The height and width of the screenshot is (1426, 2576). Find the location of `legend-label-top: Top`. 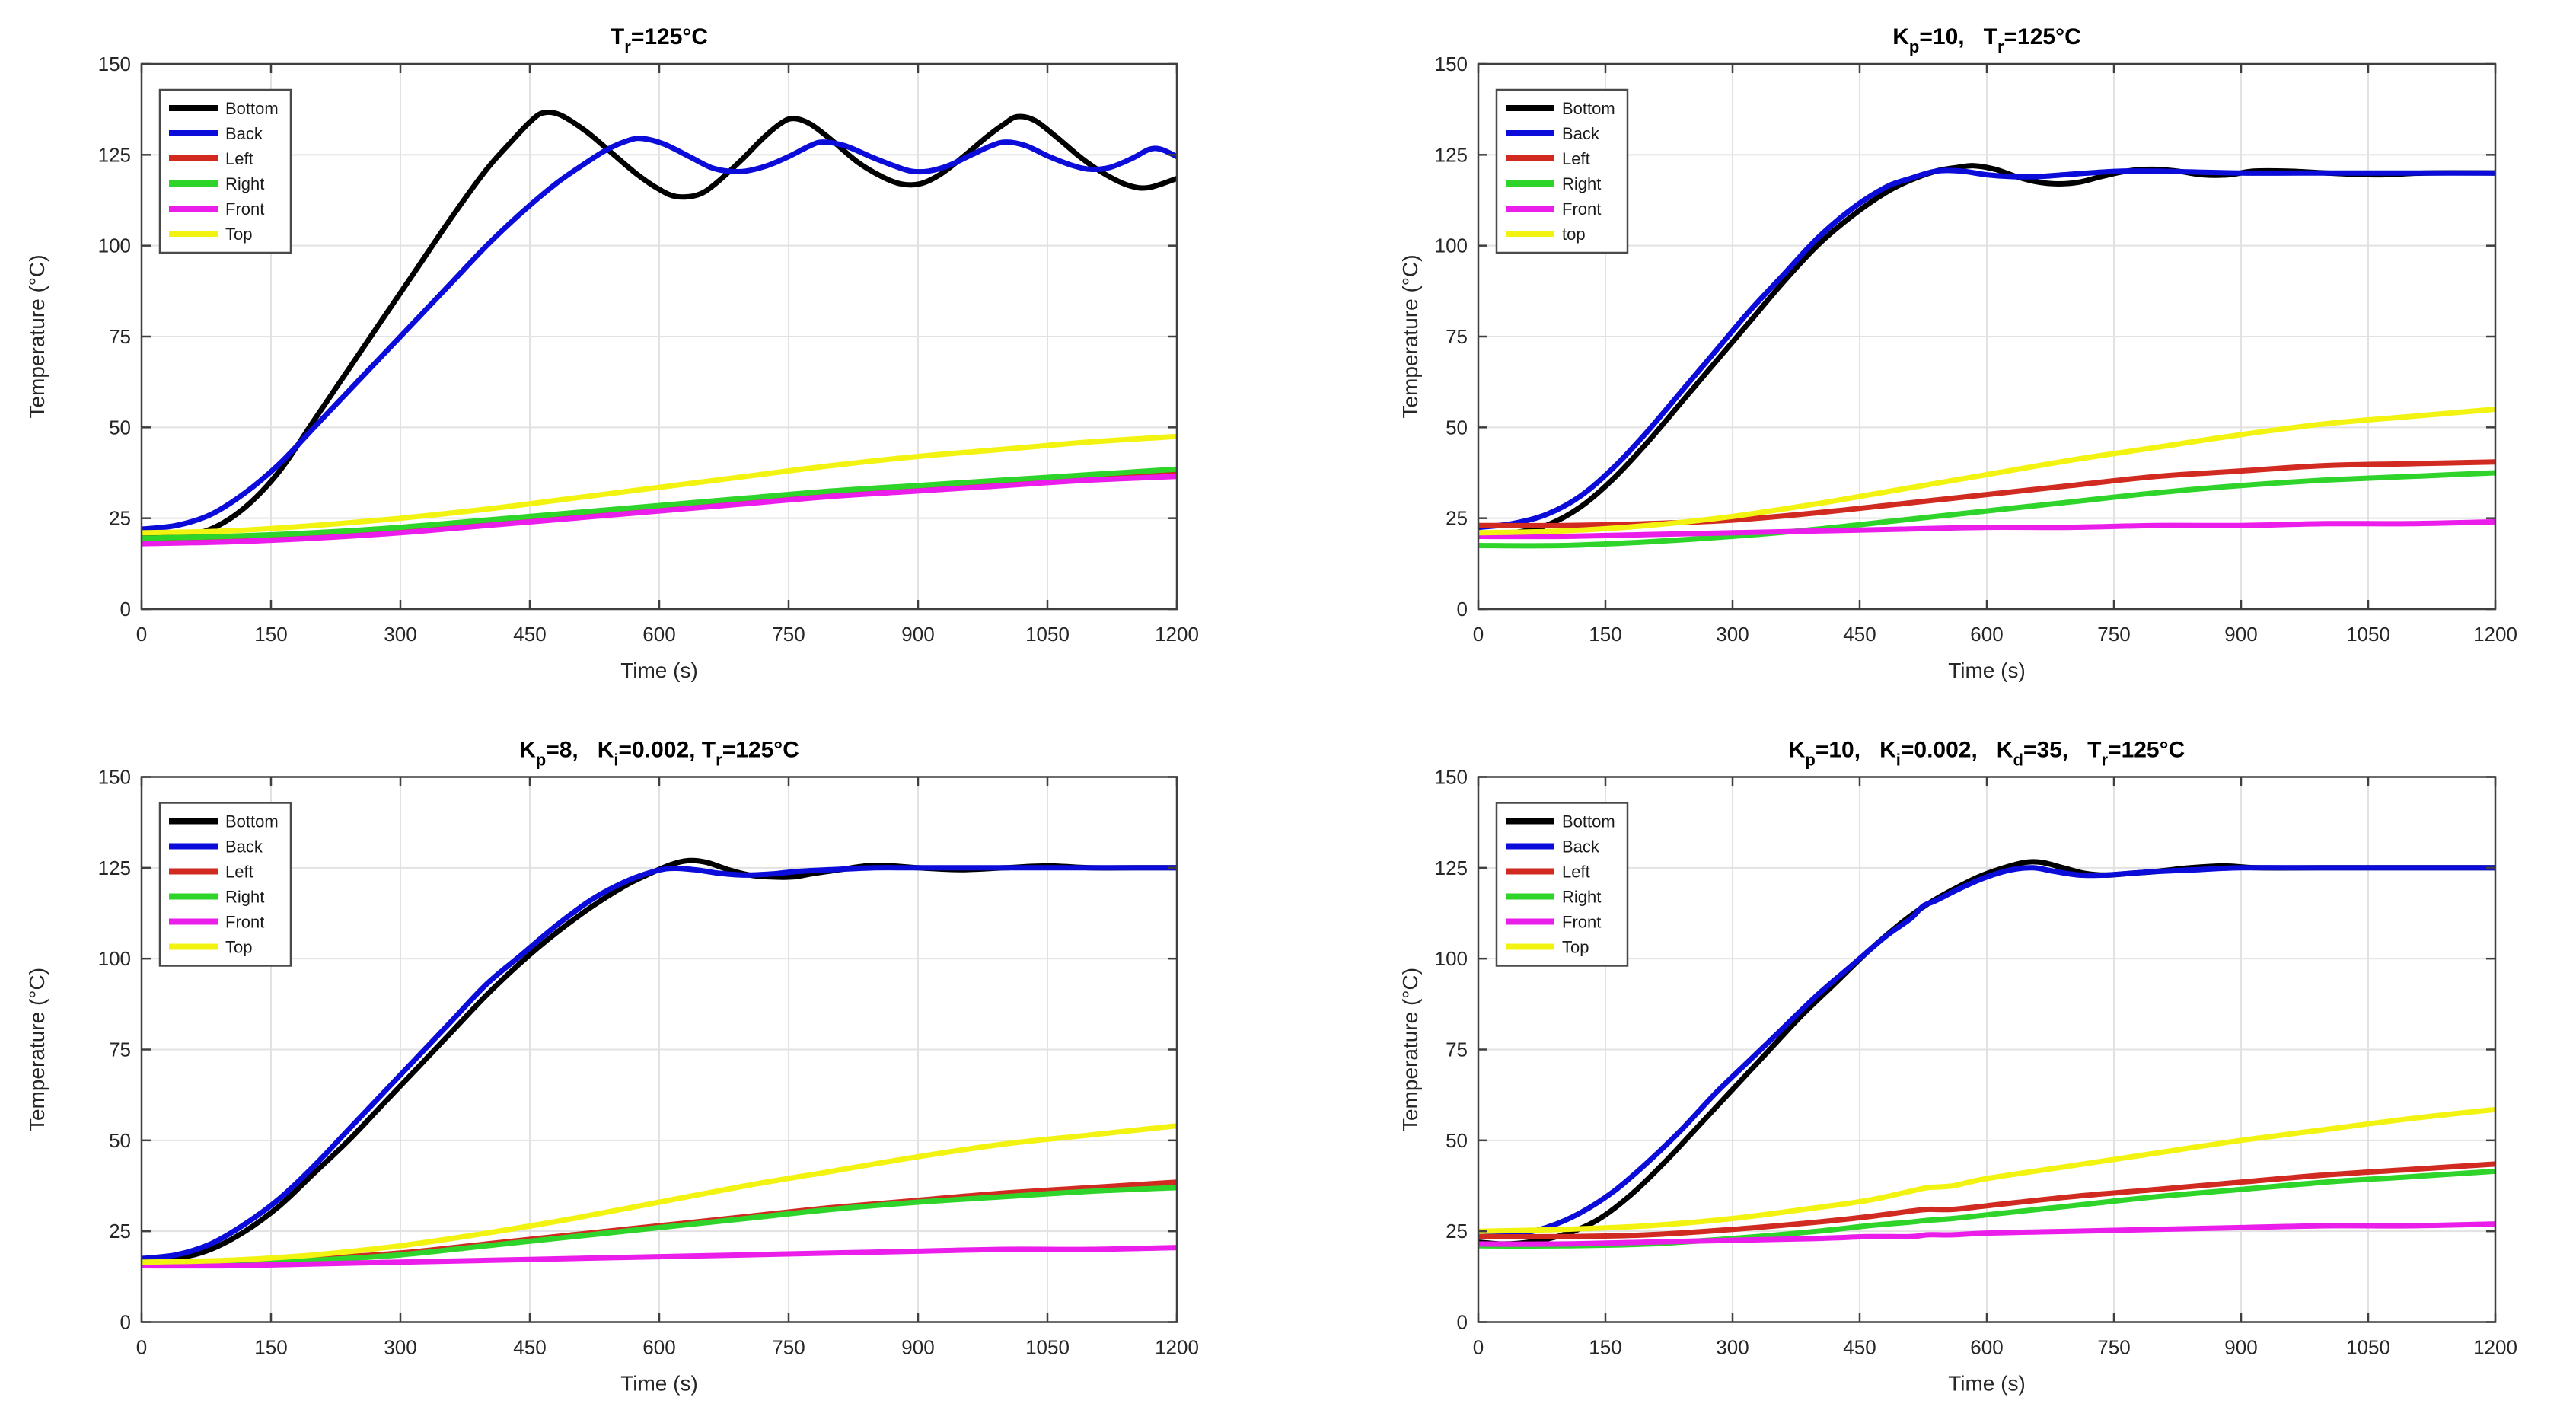

legend-label-top: Top is located at coordinates (238, 947).